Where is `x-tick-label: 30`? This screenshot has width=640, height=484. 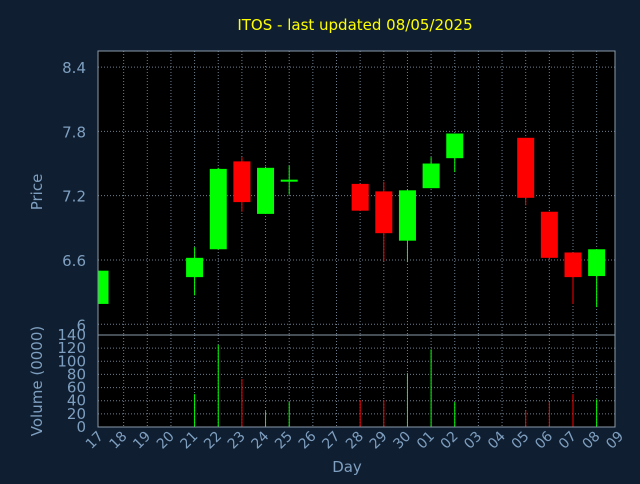 x-tick-label: 30 is located at coordinates (402, 441).